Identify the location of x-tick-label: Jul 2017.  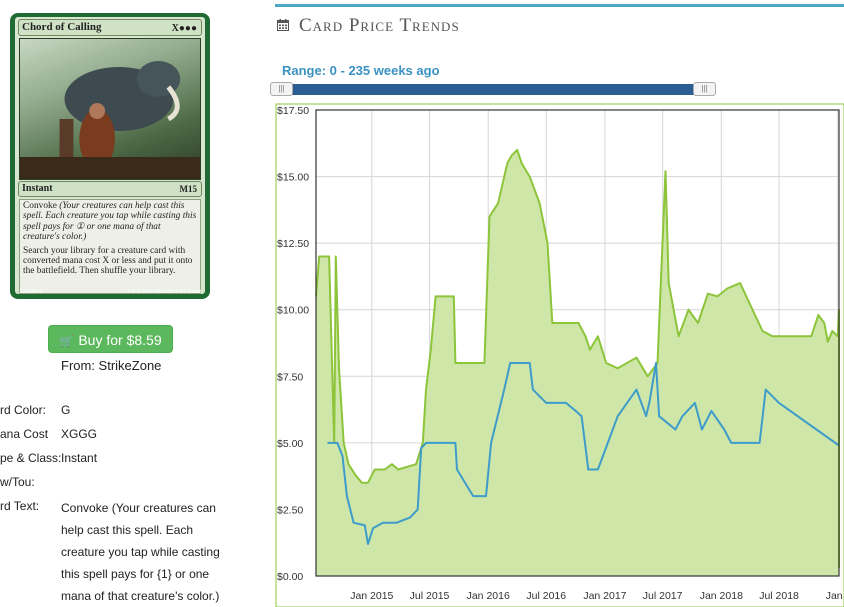
(663, 596).